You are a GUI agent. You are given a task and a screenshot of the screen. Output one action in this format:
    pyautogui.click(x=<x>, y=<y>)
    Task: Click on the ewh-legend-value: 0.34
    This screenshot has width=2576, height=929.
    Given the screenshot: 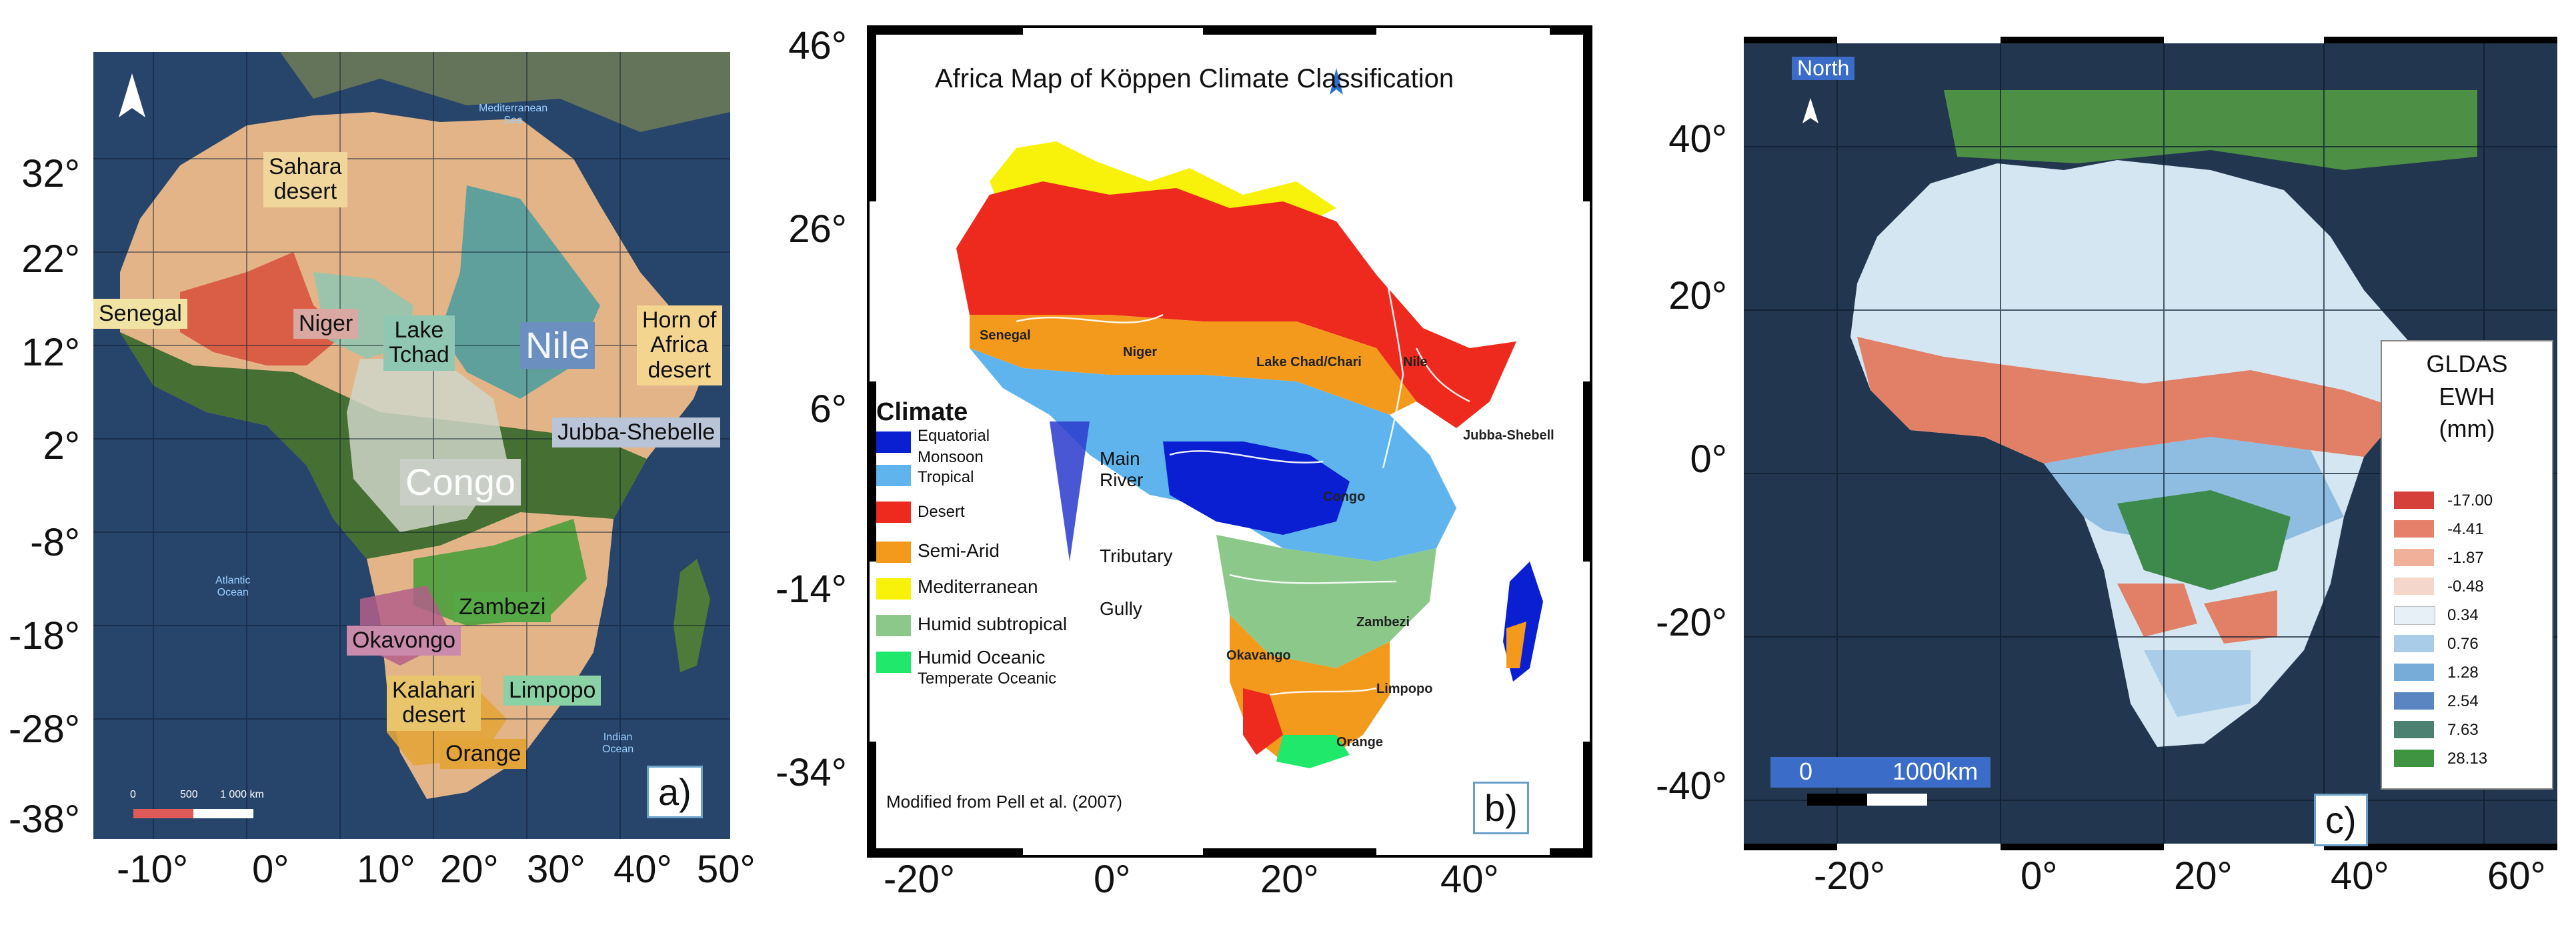 What is the action you would take?
    pyautogui.click(x=2463, y=615)
    